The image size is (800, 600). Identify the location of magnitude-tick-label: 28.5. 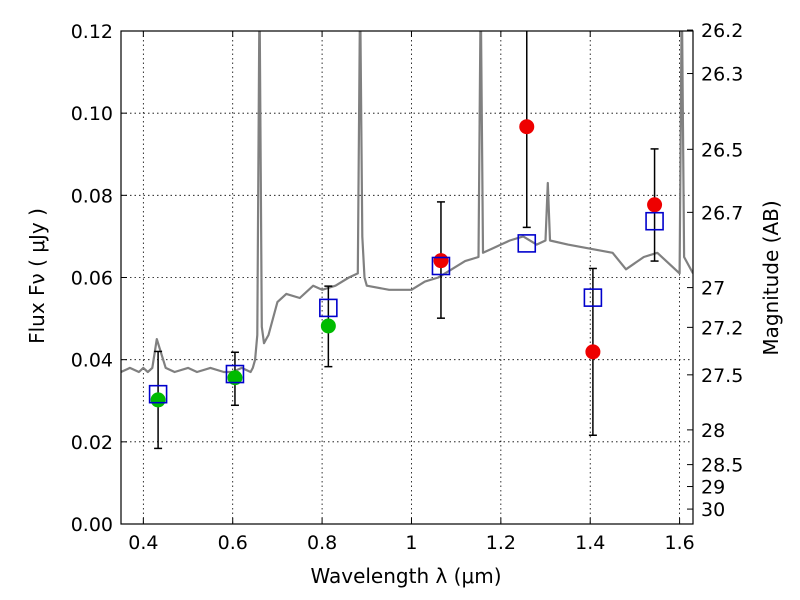
(722, 466).